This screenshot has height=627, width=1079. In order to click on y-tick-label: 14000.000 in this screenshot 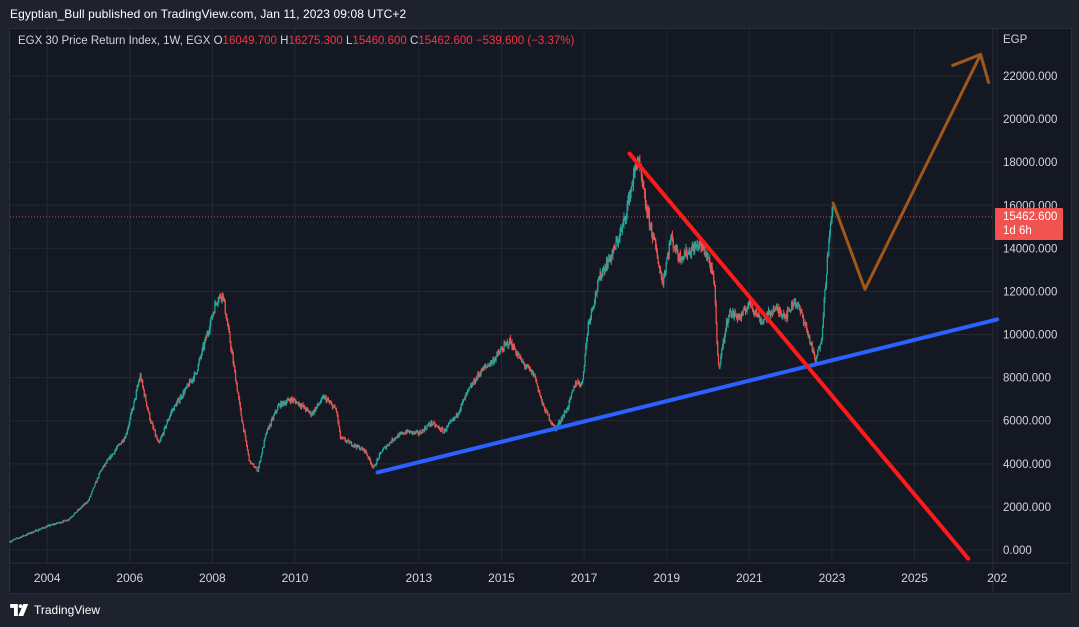, I will do `click(1030, 249)`.